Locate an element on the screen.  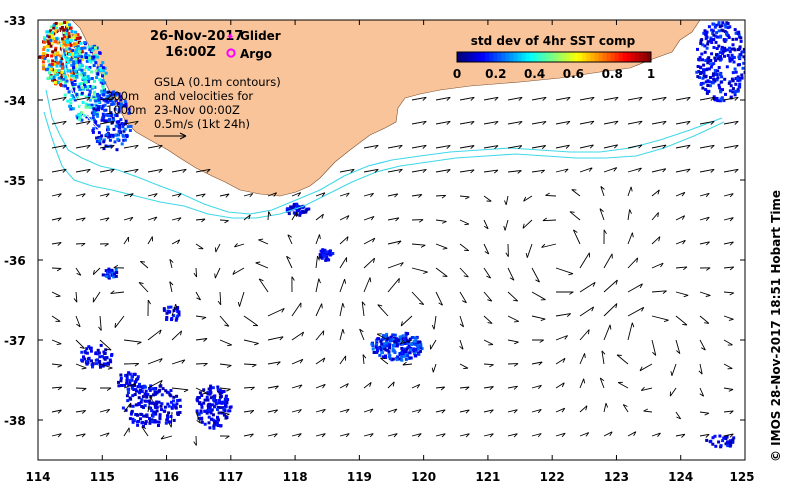
contour-shelf-west is located at coordinates (81, 79).